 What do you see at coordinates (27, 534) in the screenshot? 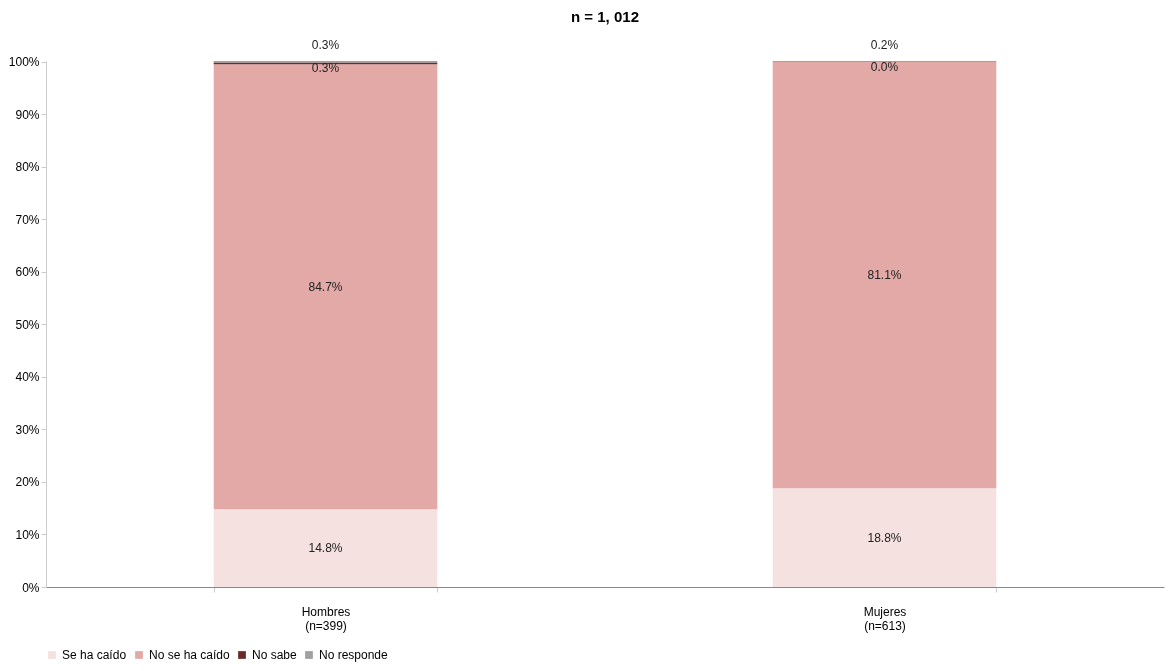
I see `y-tick-label: 10%` at bounding box center [27, 534].